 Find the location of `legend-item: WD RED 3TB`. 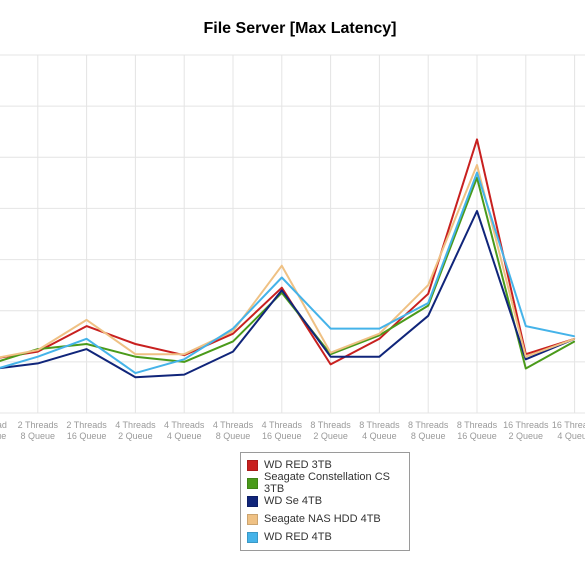

legend-item: WD RED 3TB is located at coordinates (325, 465).